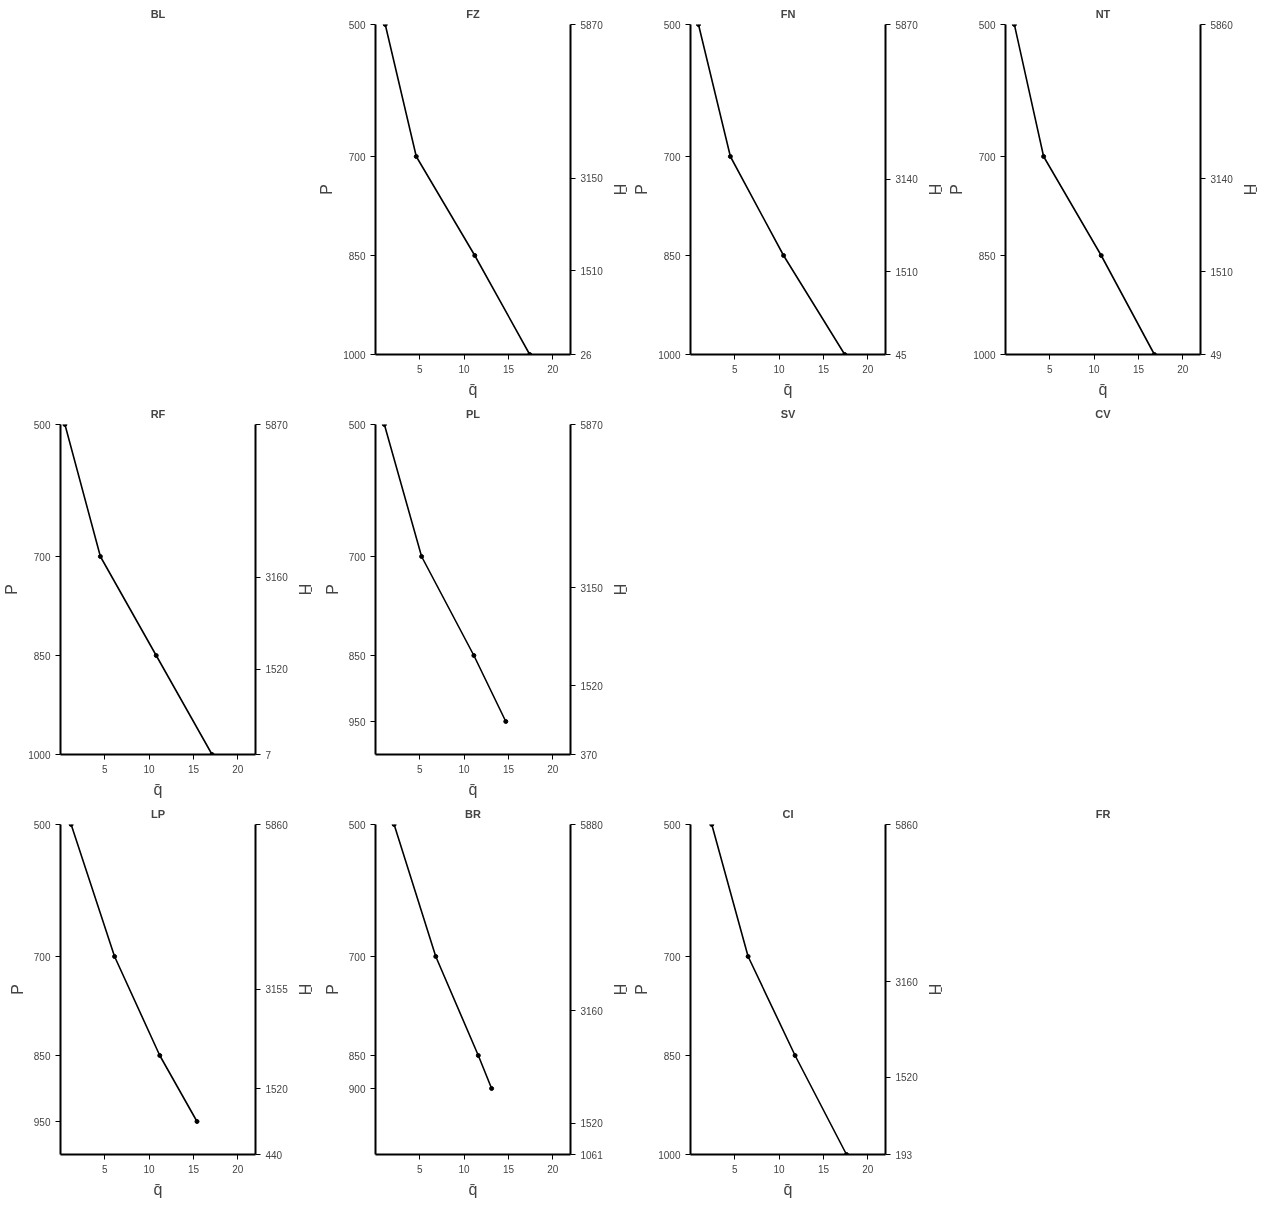 The width and height of the screenshot is (1269, 1220). I want to click on chart-title: RF, so click(158, 413).